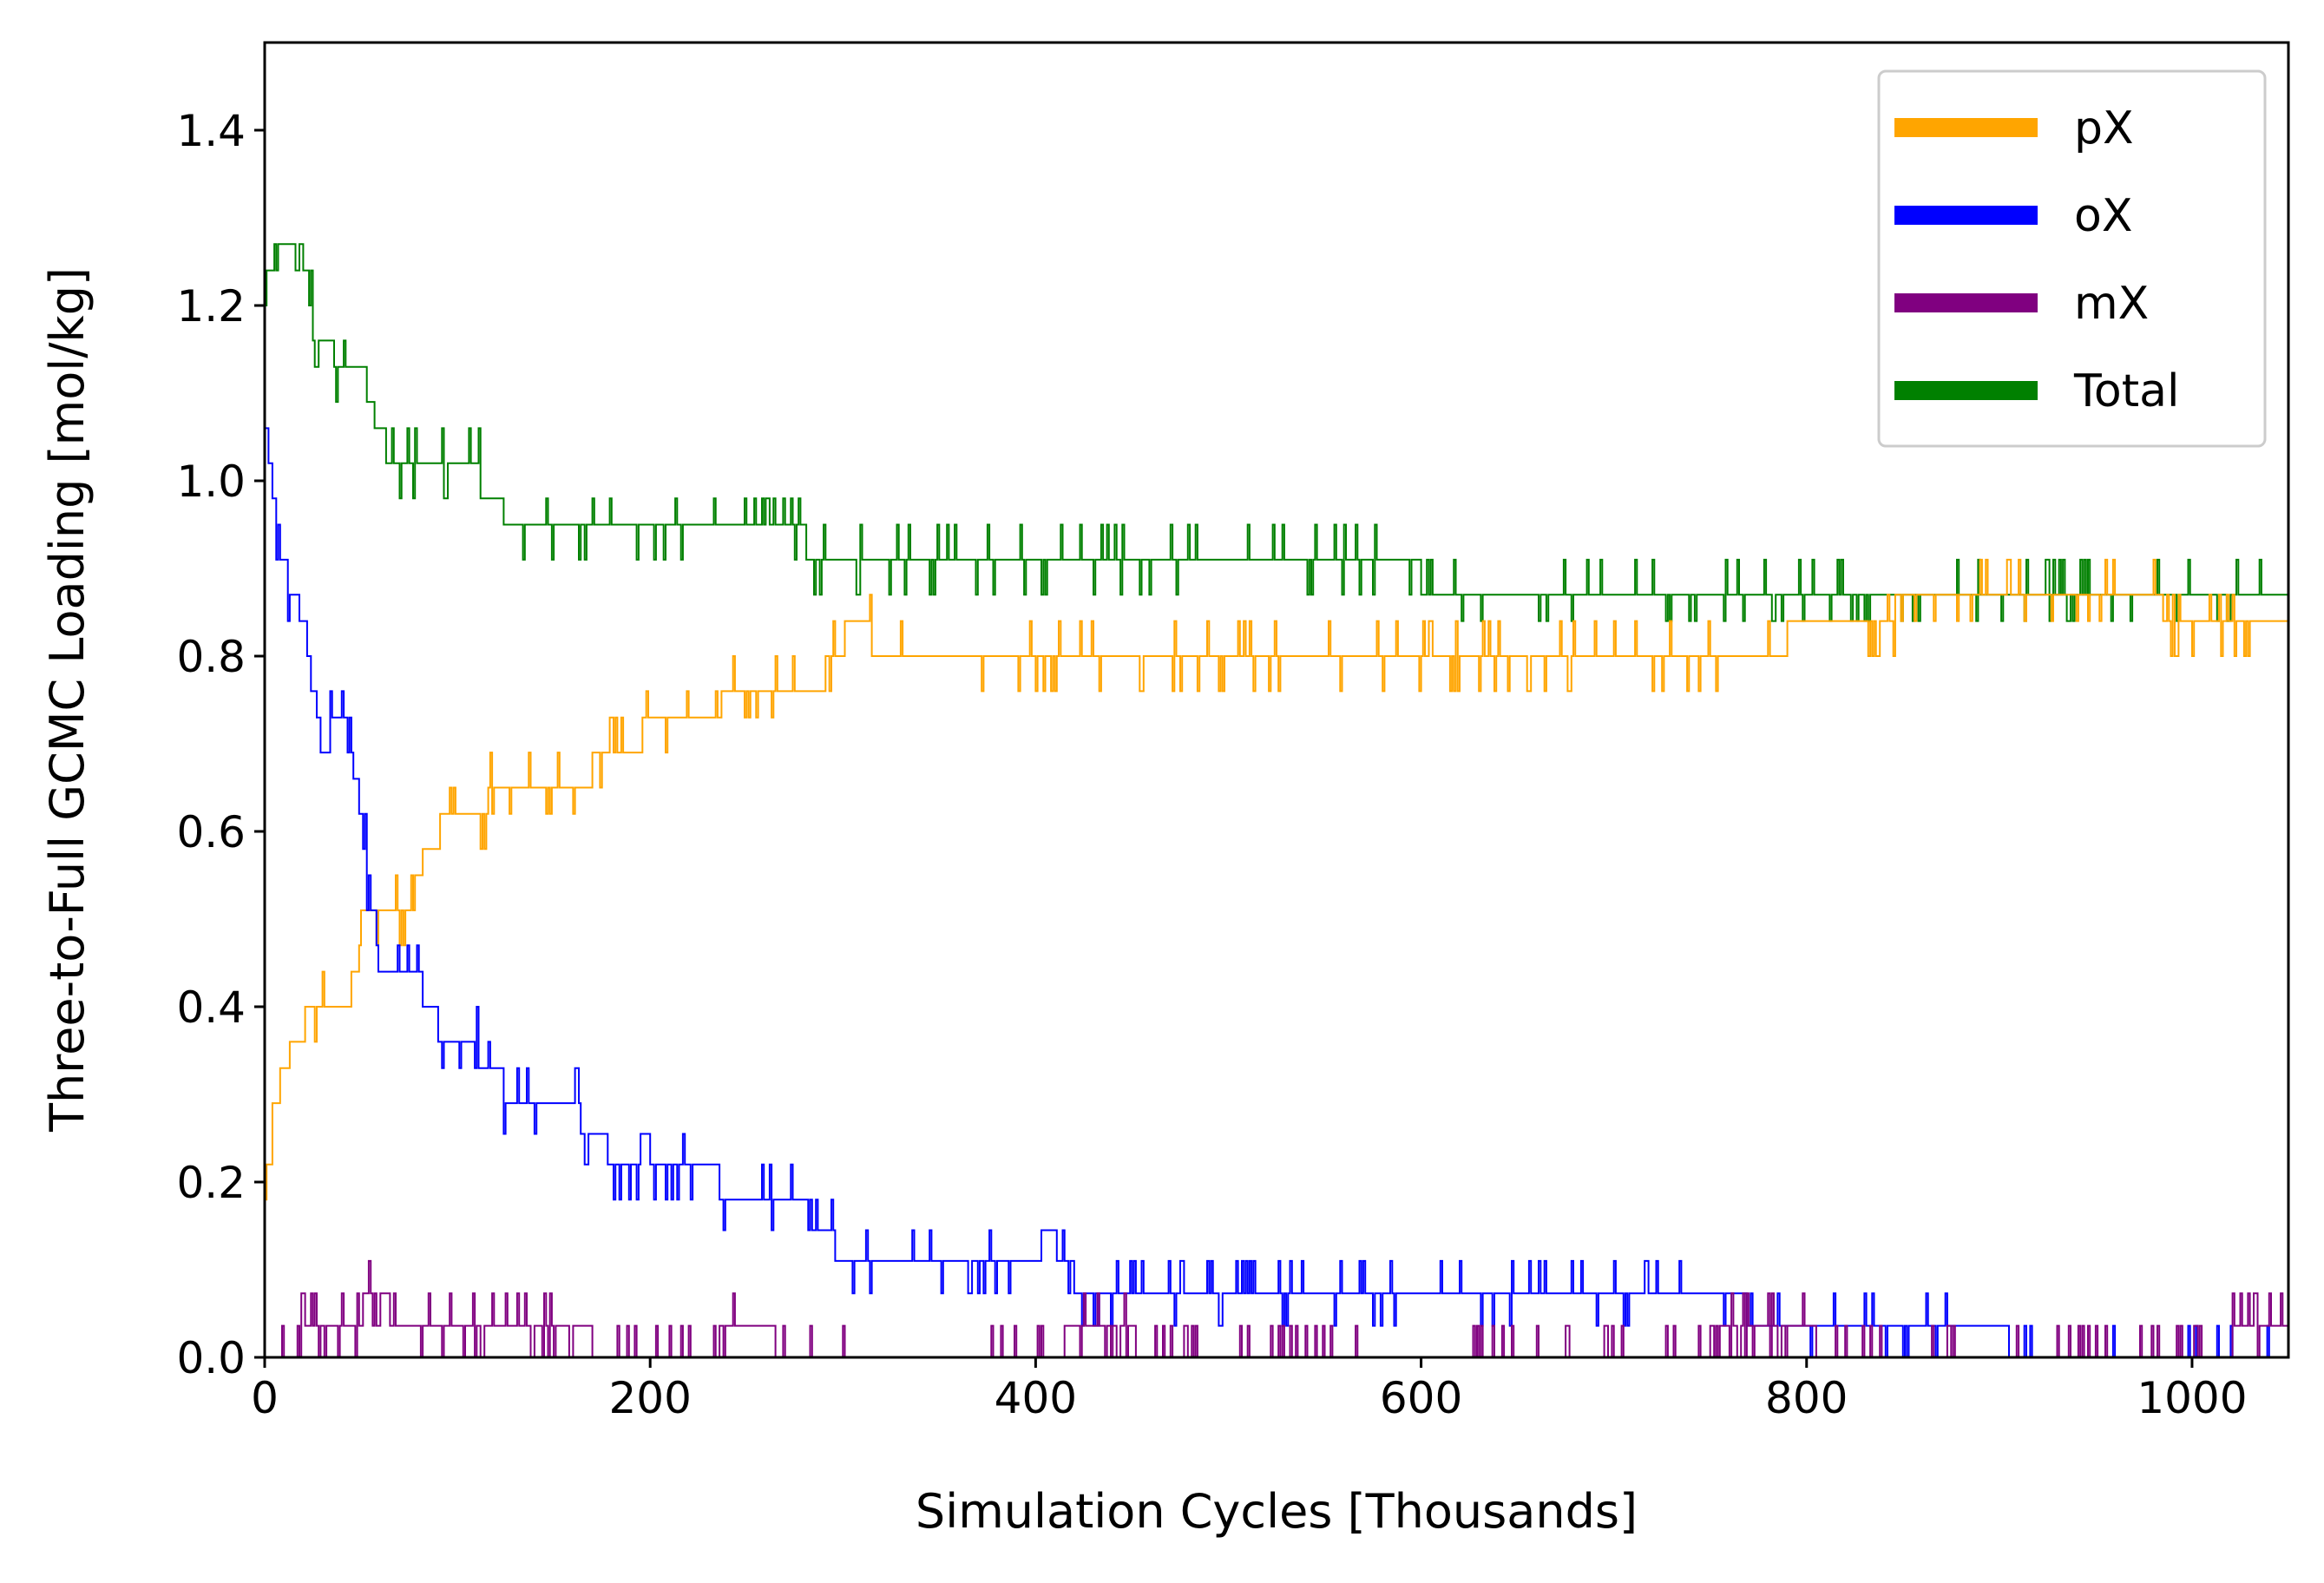  Describe the element at coordinates (211, 657) in the screenshot. I see `y-tick-label: 0.8` at that location.